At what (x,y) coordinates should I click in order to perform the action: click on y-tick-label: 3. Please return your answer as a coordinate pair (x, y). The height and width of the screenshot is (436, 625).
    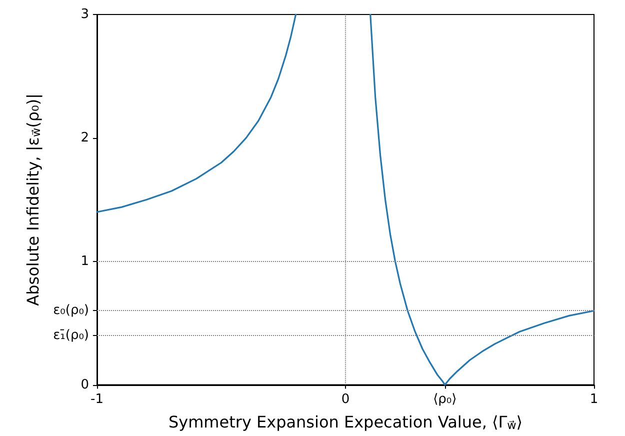
    Looking at the image, I should click on (84, 14).